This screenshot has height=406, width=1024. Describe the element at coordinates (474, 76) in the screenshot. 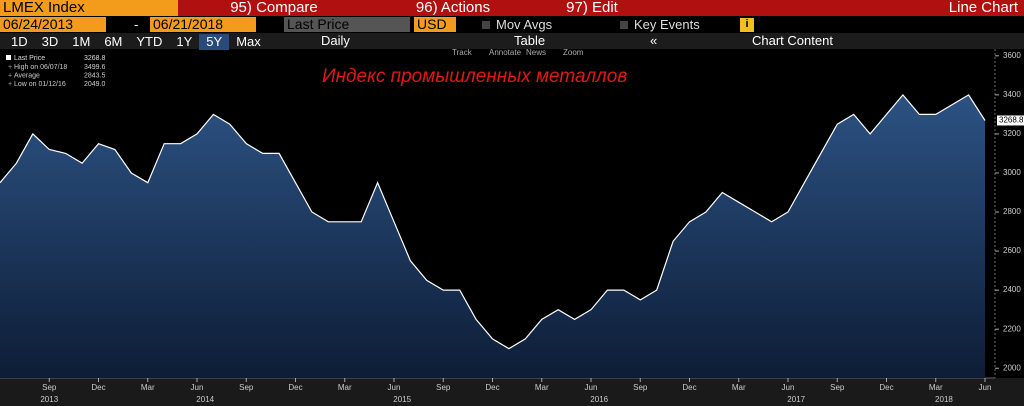

I see `chart-title: Индекс промышленных металлов` at that location.